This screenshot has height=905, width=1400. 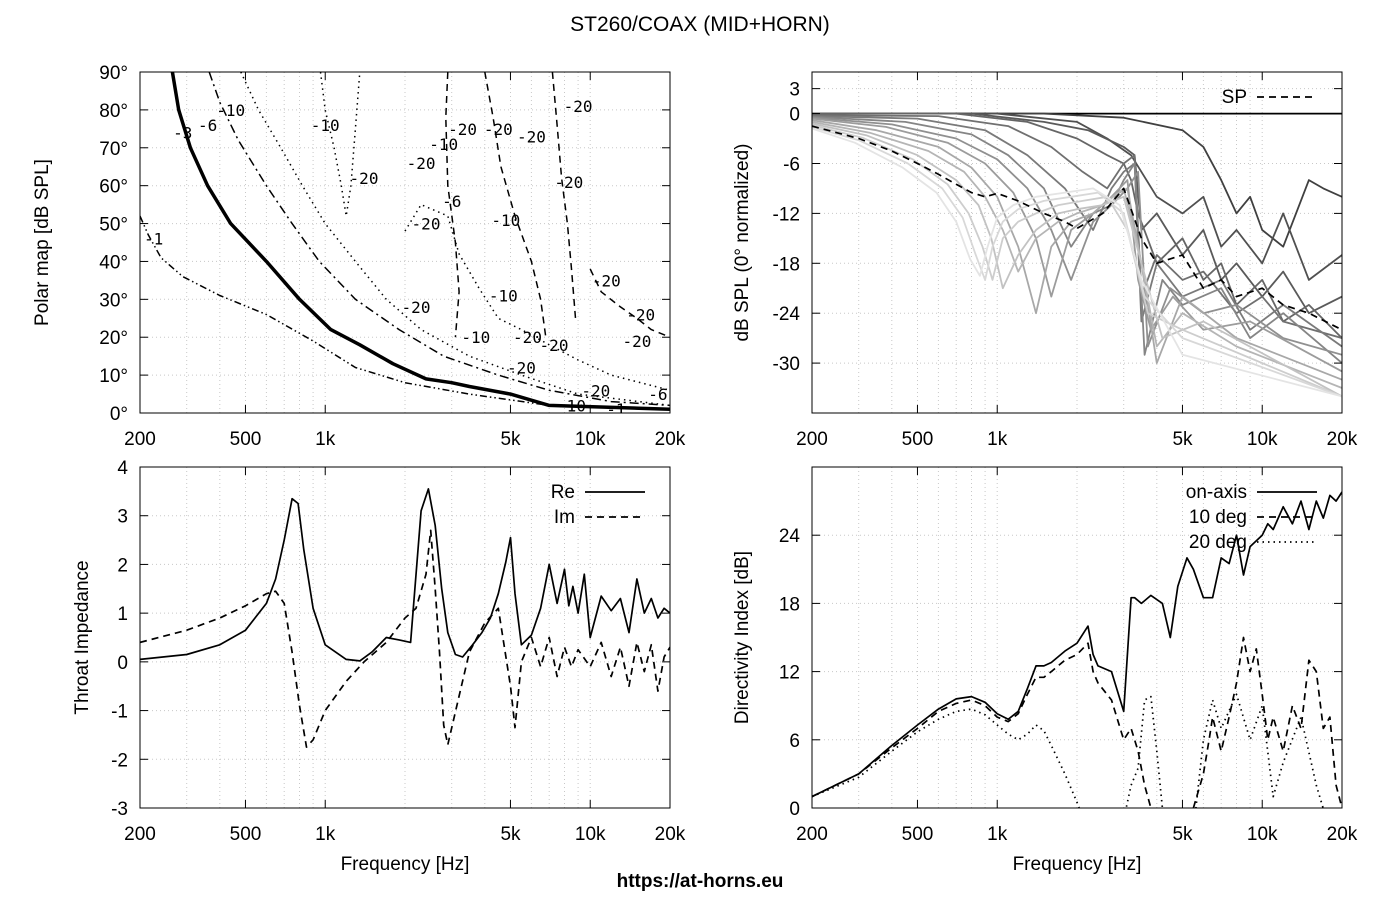 I want to click on contour-label: -3, so click(x=182, y=133).